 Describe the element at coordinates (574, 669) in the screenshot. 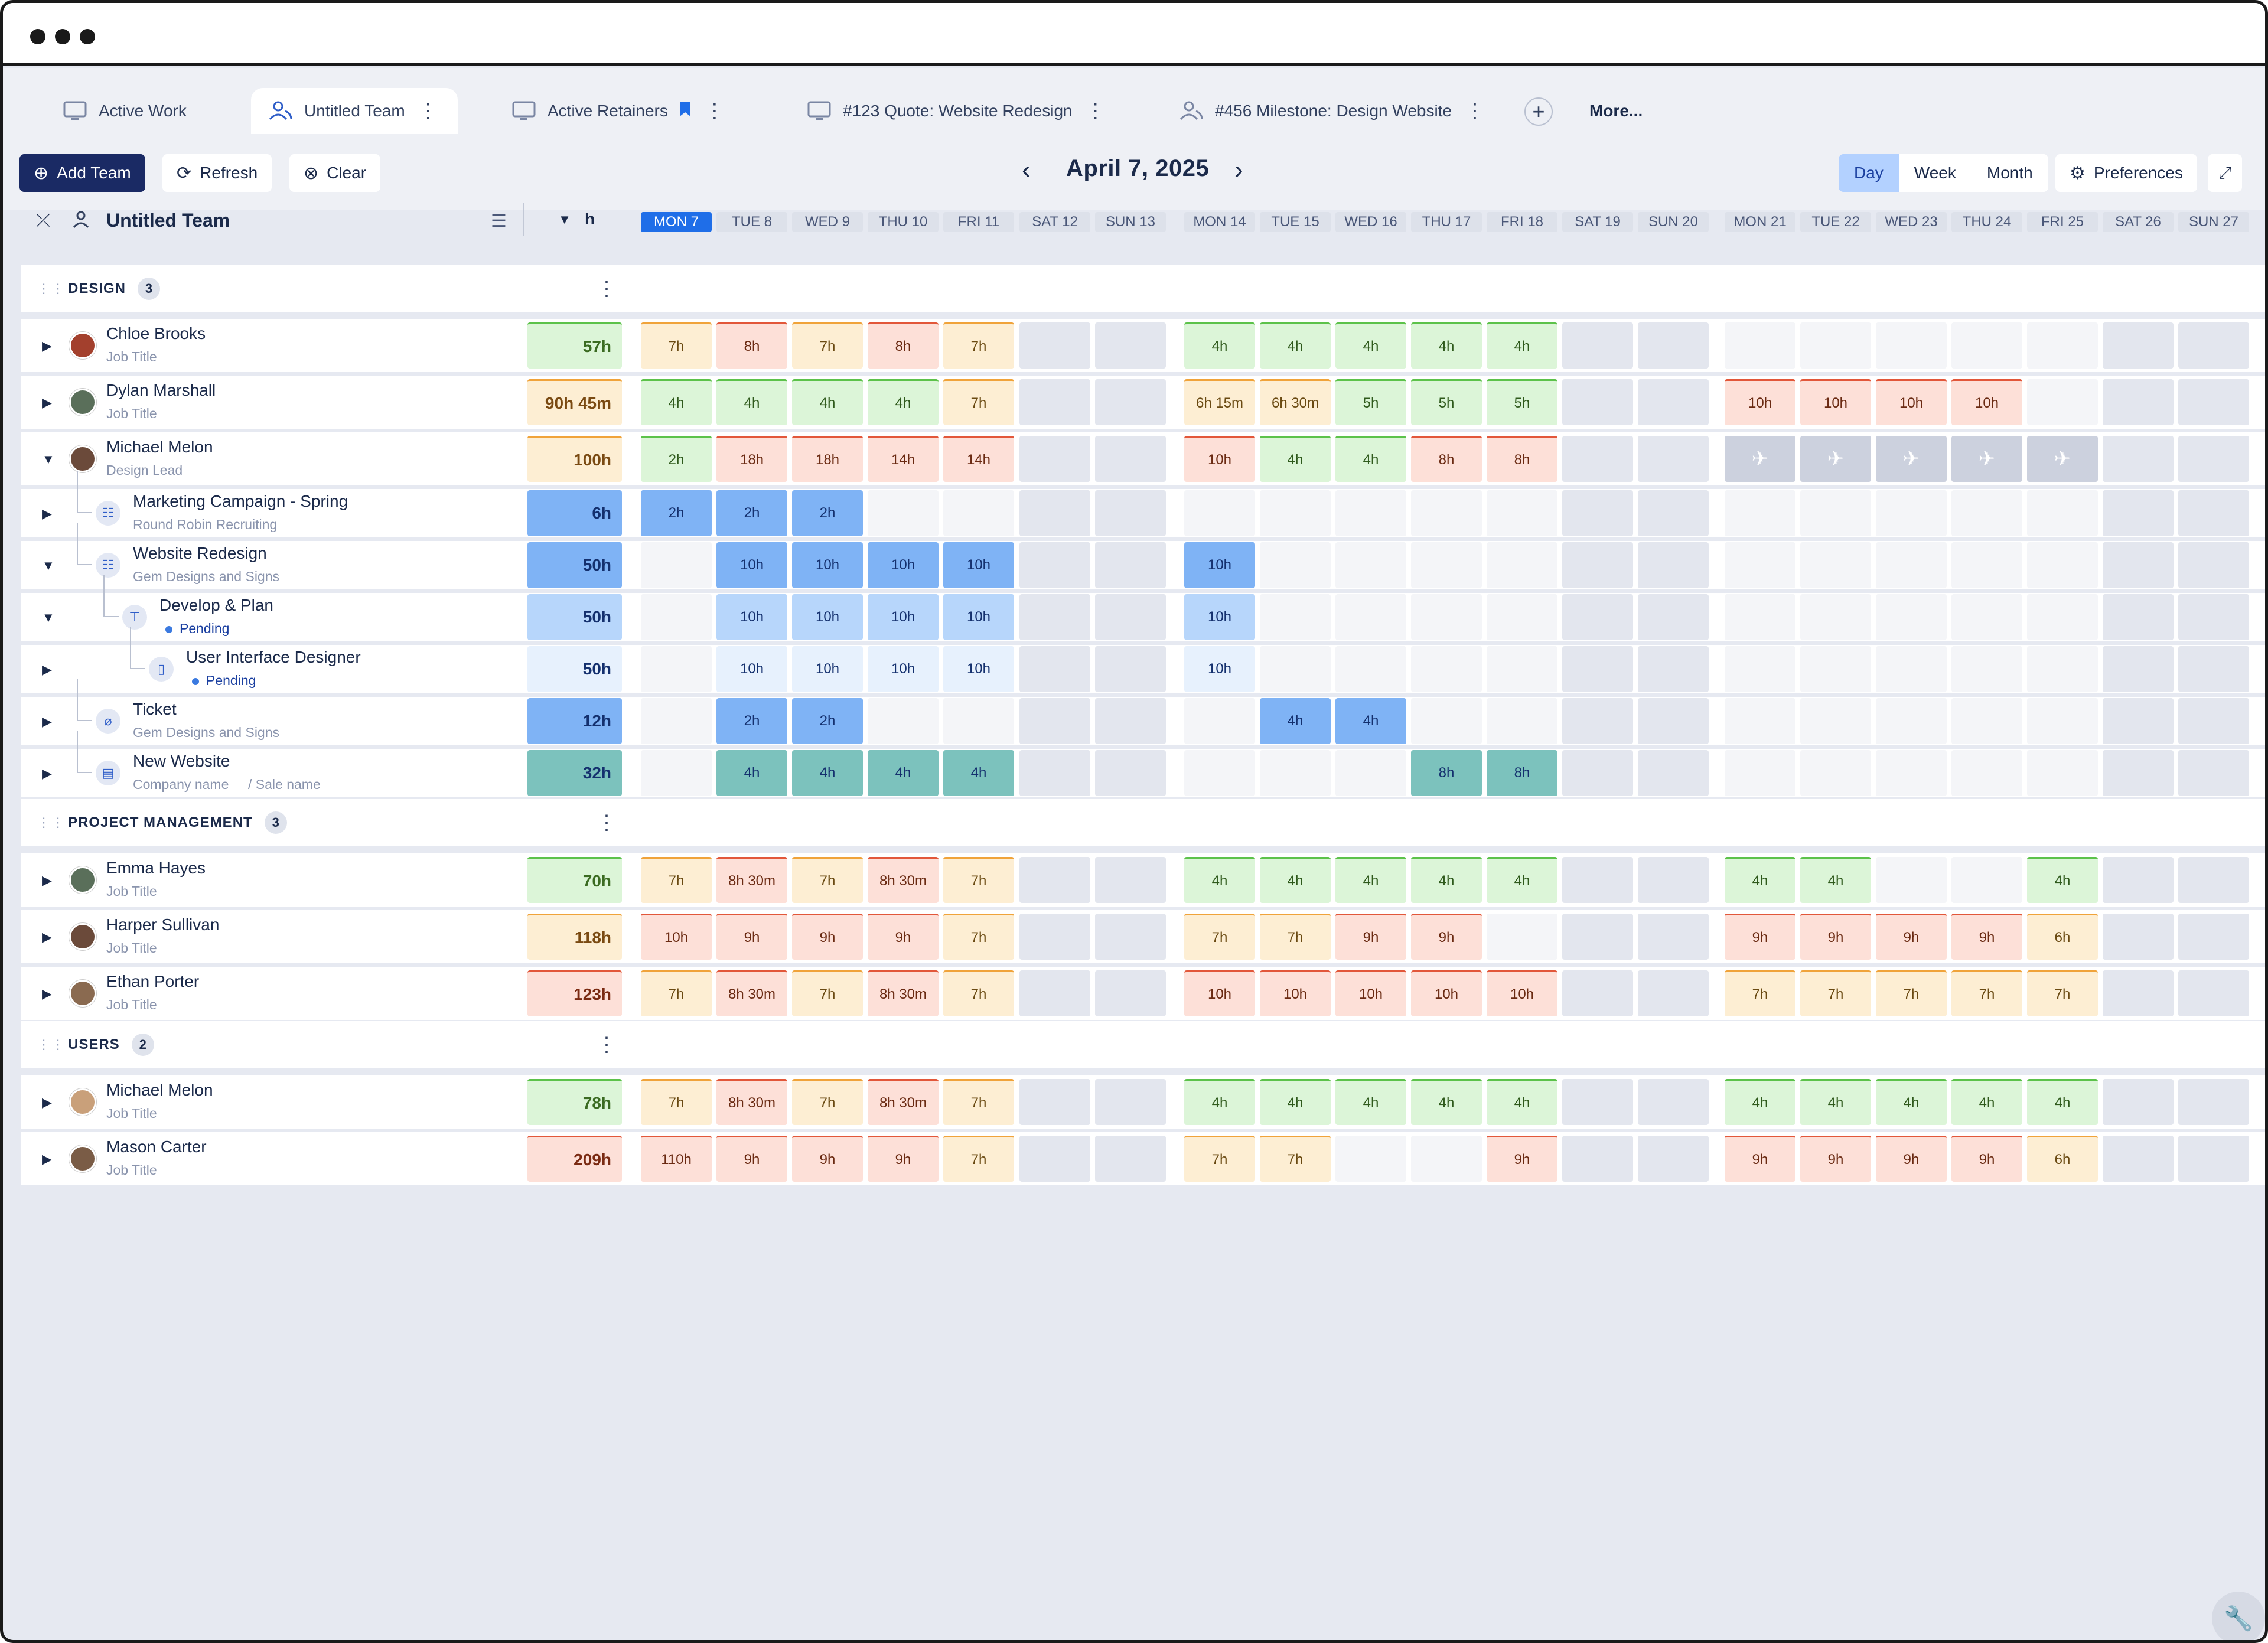

I see `row-total: 50h` at that location.